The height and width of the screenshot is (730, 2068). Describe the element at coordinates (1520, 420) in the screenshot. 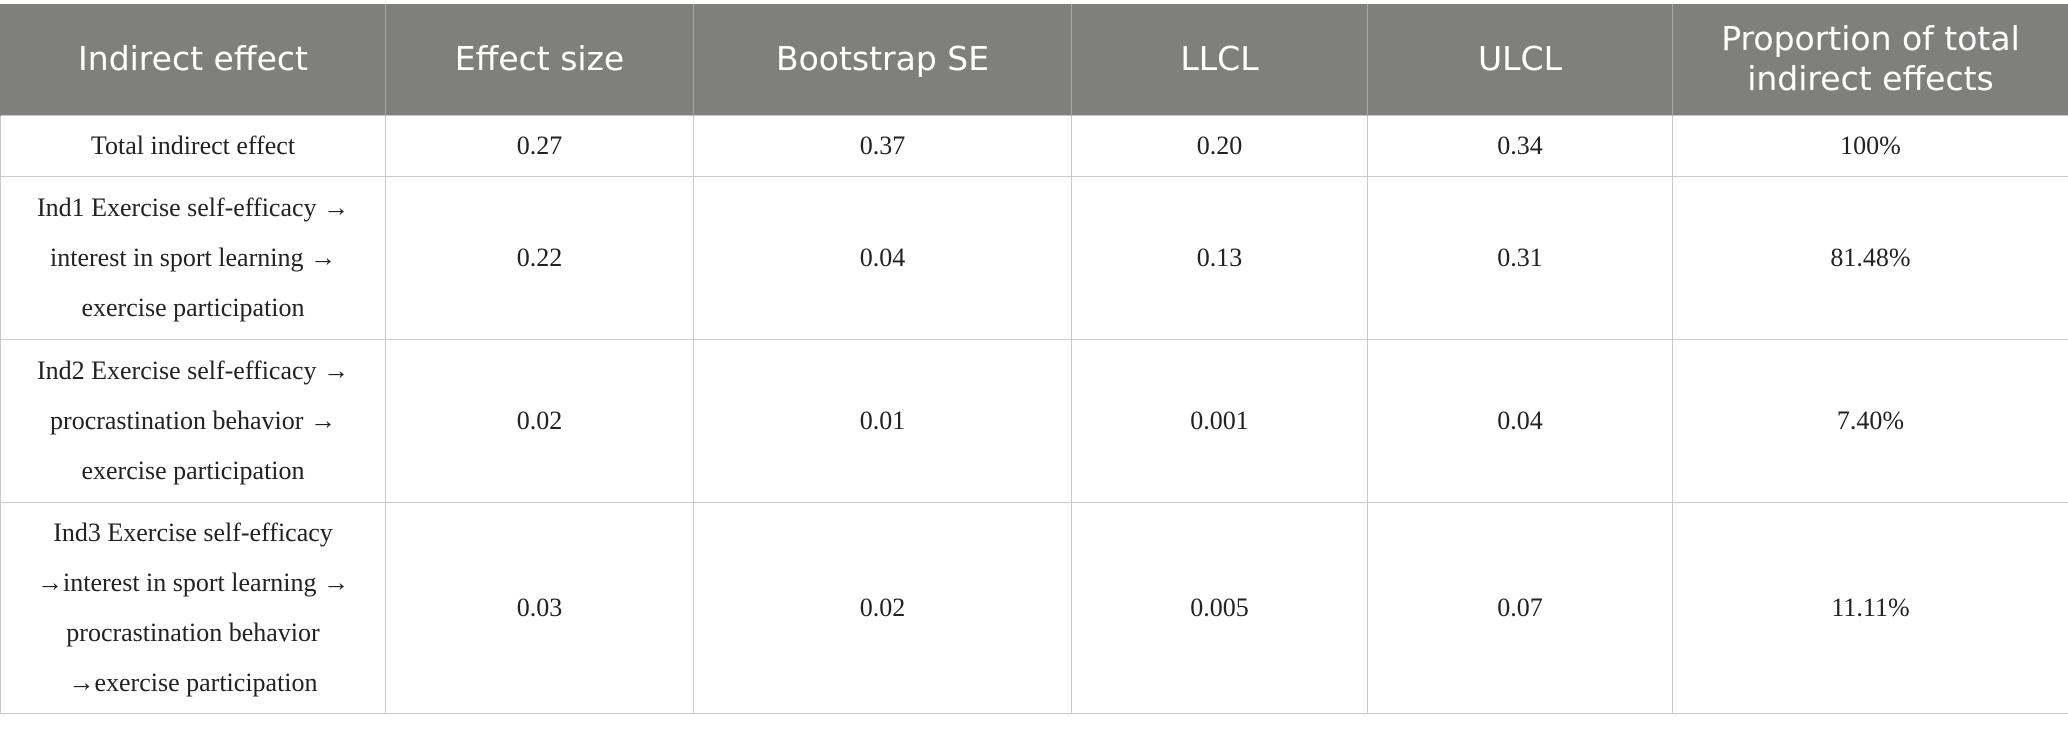

I see `ulcl-cell: 0.04` at that location.